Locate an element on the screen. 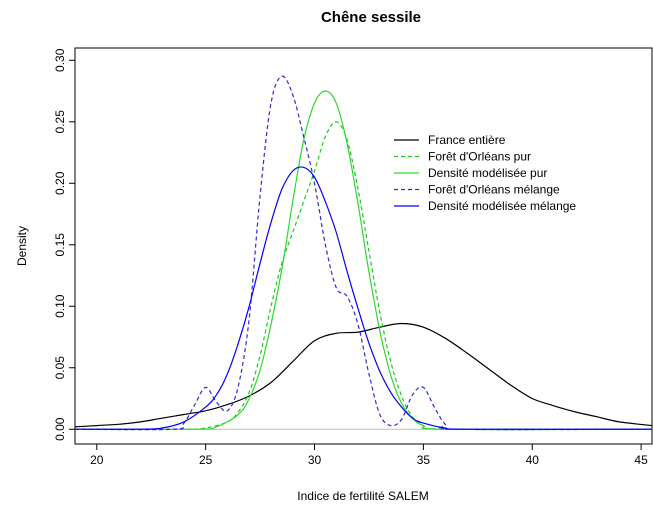 Image resolution: width=653 pixels, height=506 pixels. y-axis: 0.00 0.05 0.10 0.15 0.20 0.25 0.30 is located at coordinates (64, 244).